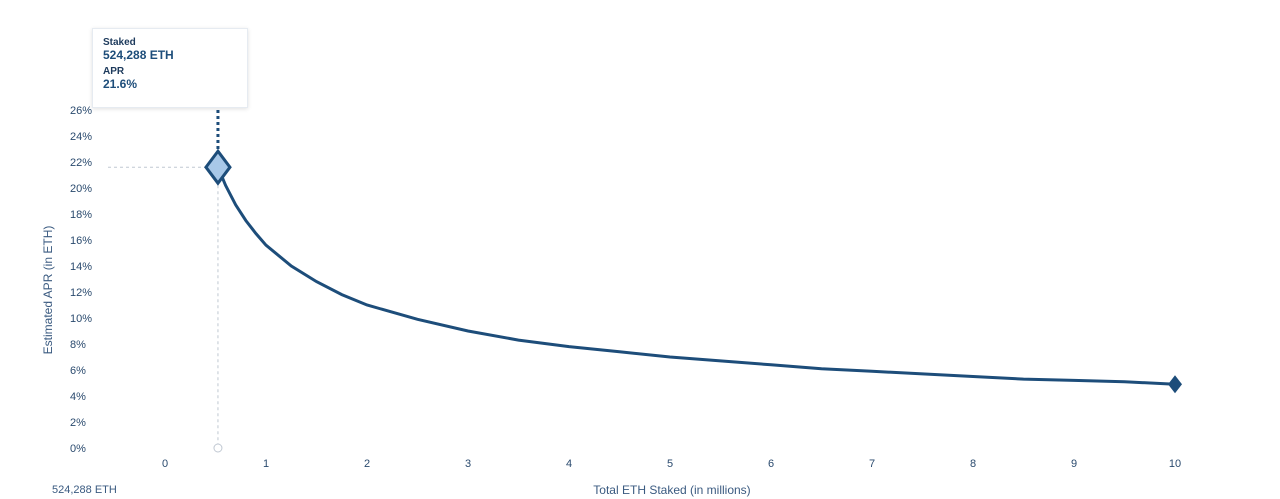 The width and height of the screenshot is (1280, 499). I want to click on y-tick-label: 0%, so click(78, 449).